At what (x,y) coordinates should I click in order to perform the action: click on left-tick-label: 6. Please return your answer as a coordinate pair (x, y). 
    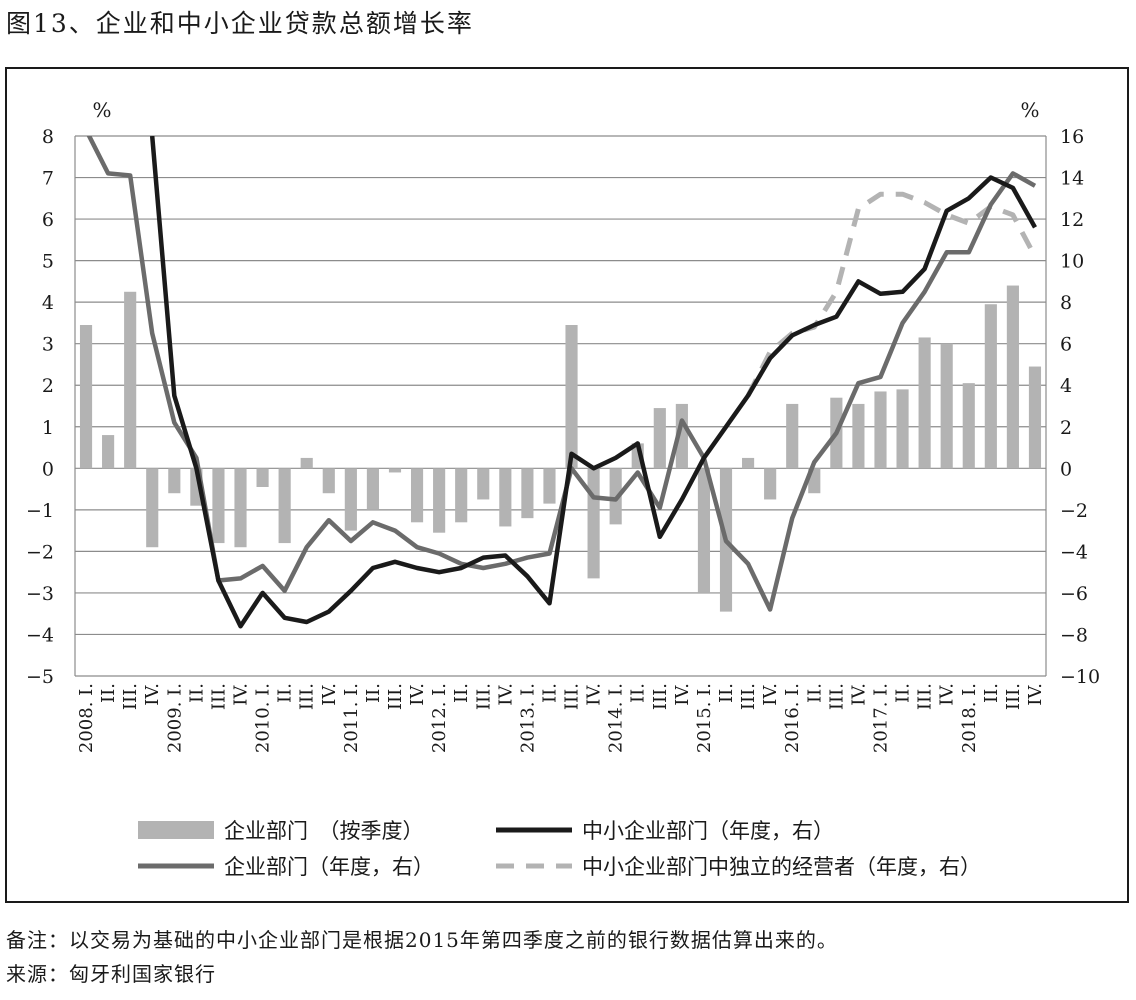
    Looking at the image, I should click on (48, 220).